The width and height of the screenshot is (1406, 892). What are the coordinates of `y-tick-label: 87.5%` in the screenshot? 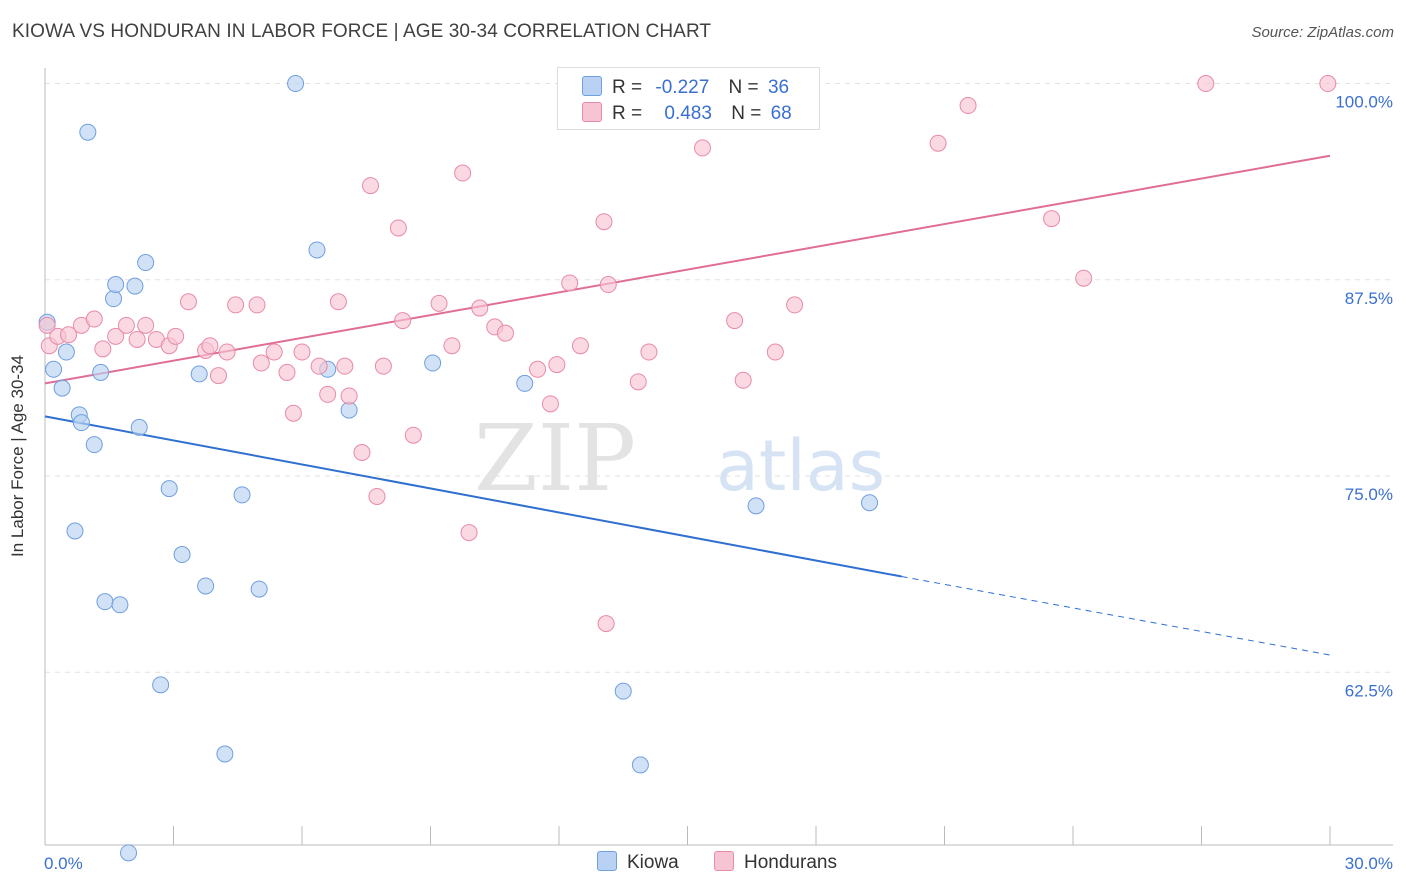 It's located at (1369, 298).